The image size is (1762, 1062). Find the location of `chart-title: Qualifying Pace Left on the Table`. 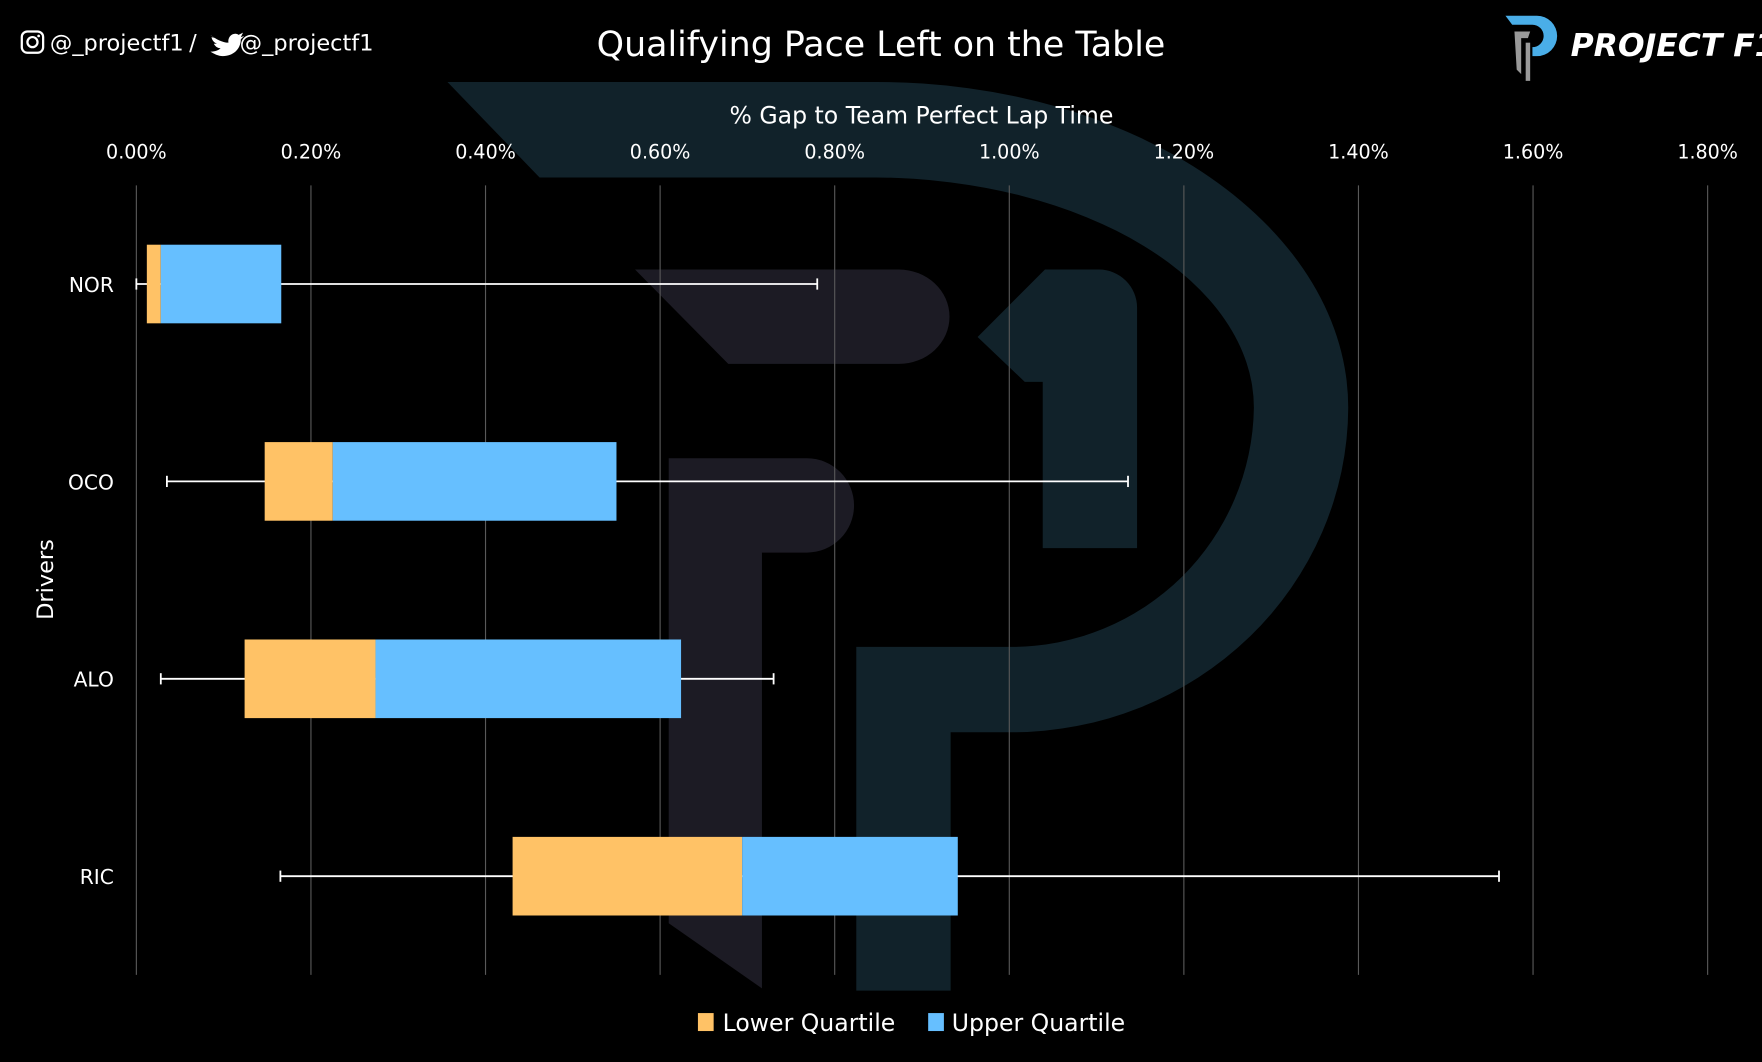

chart-title: Qualifying Pace Left on the Table is located at coordinates (881, 45).